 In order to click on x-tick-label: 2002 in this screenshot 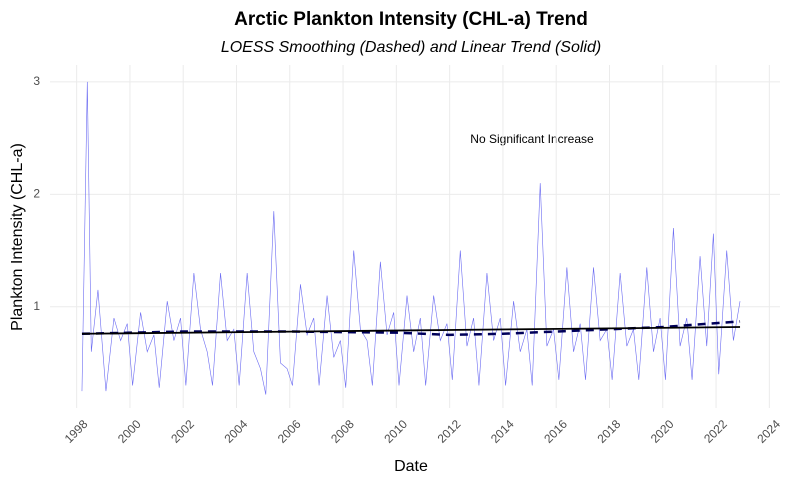, I will do `click(182, 431)`.